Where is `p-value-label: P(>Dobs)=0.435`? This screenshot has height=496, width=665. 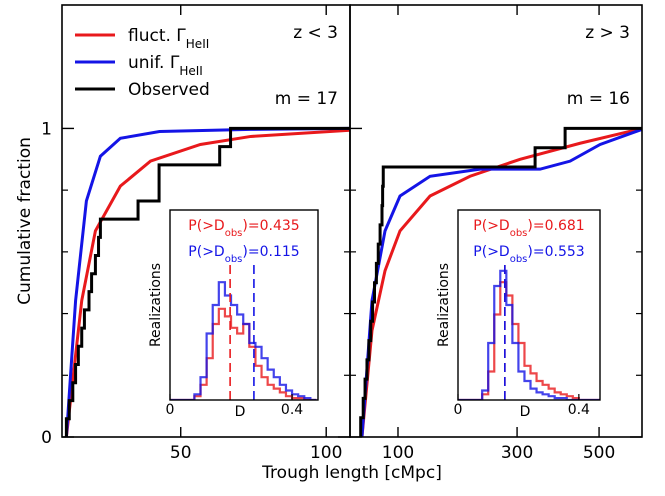 p-value-label: P(>Dobs)=0.435 is located at coordinates (243, 228).